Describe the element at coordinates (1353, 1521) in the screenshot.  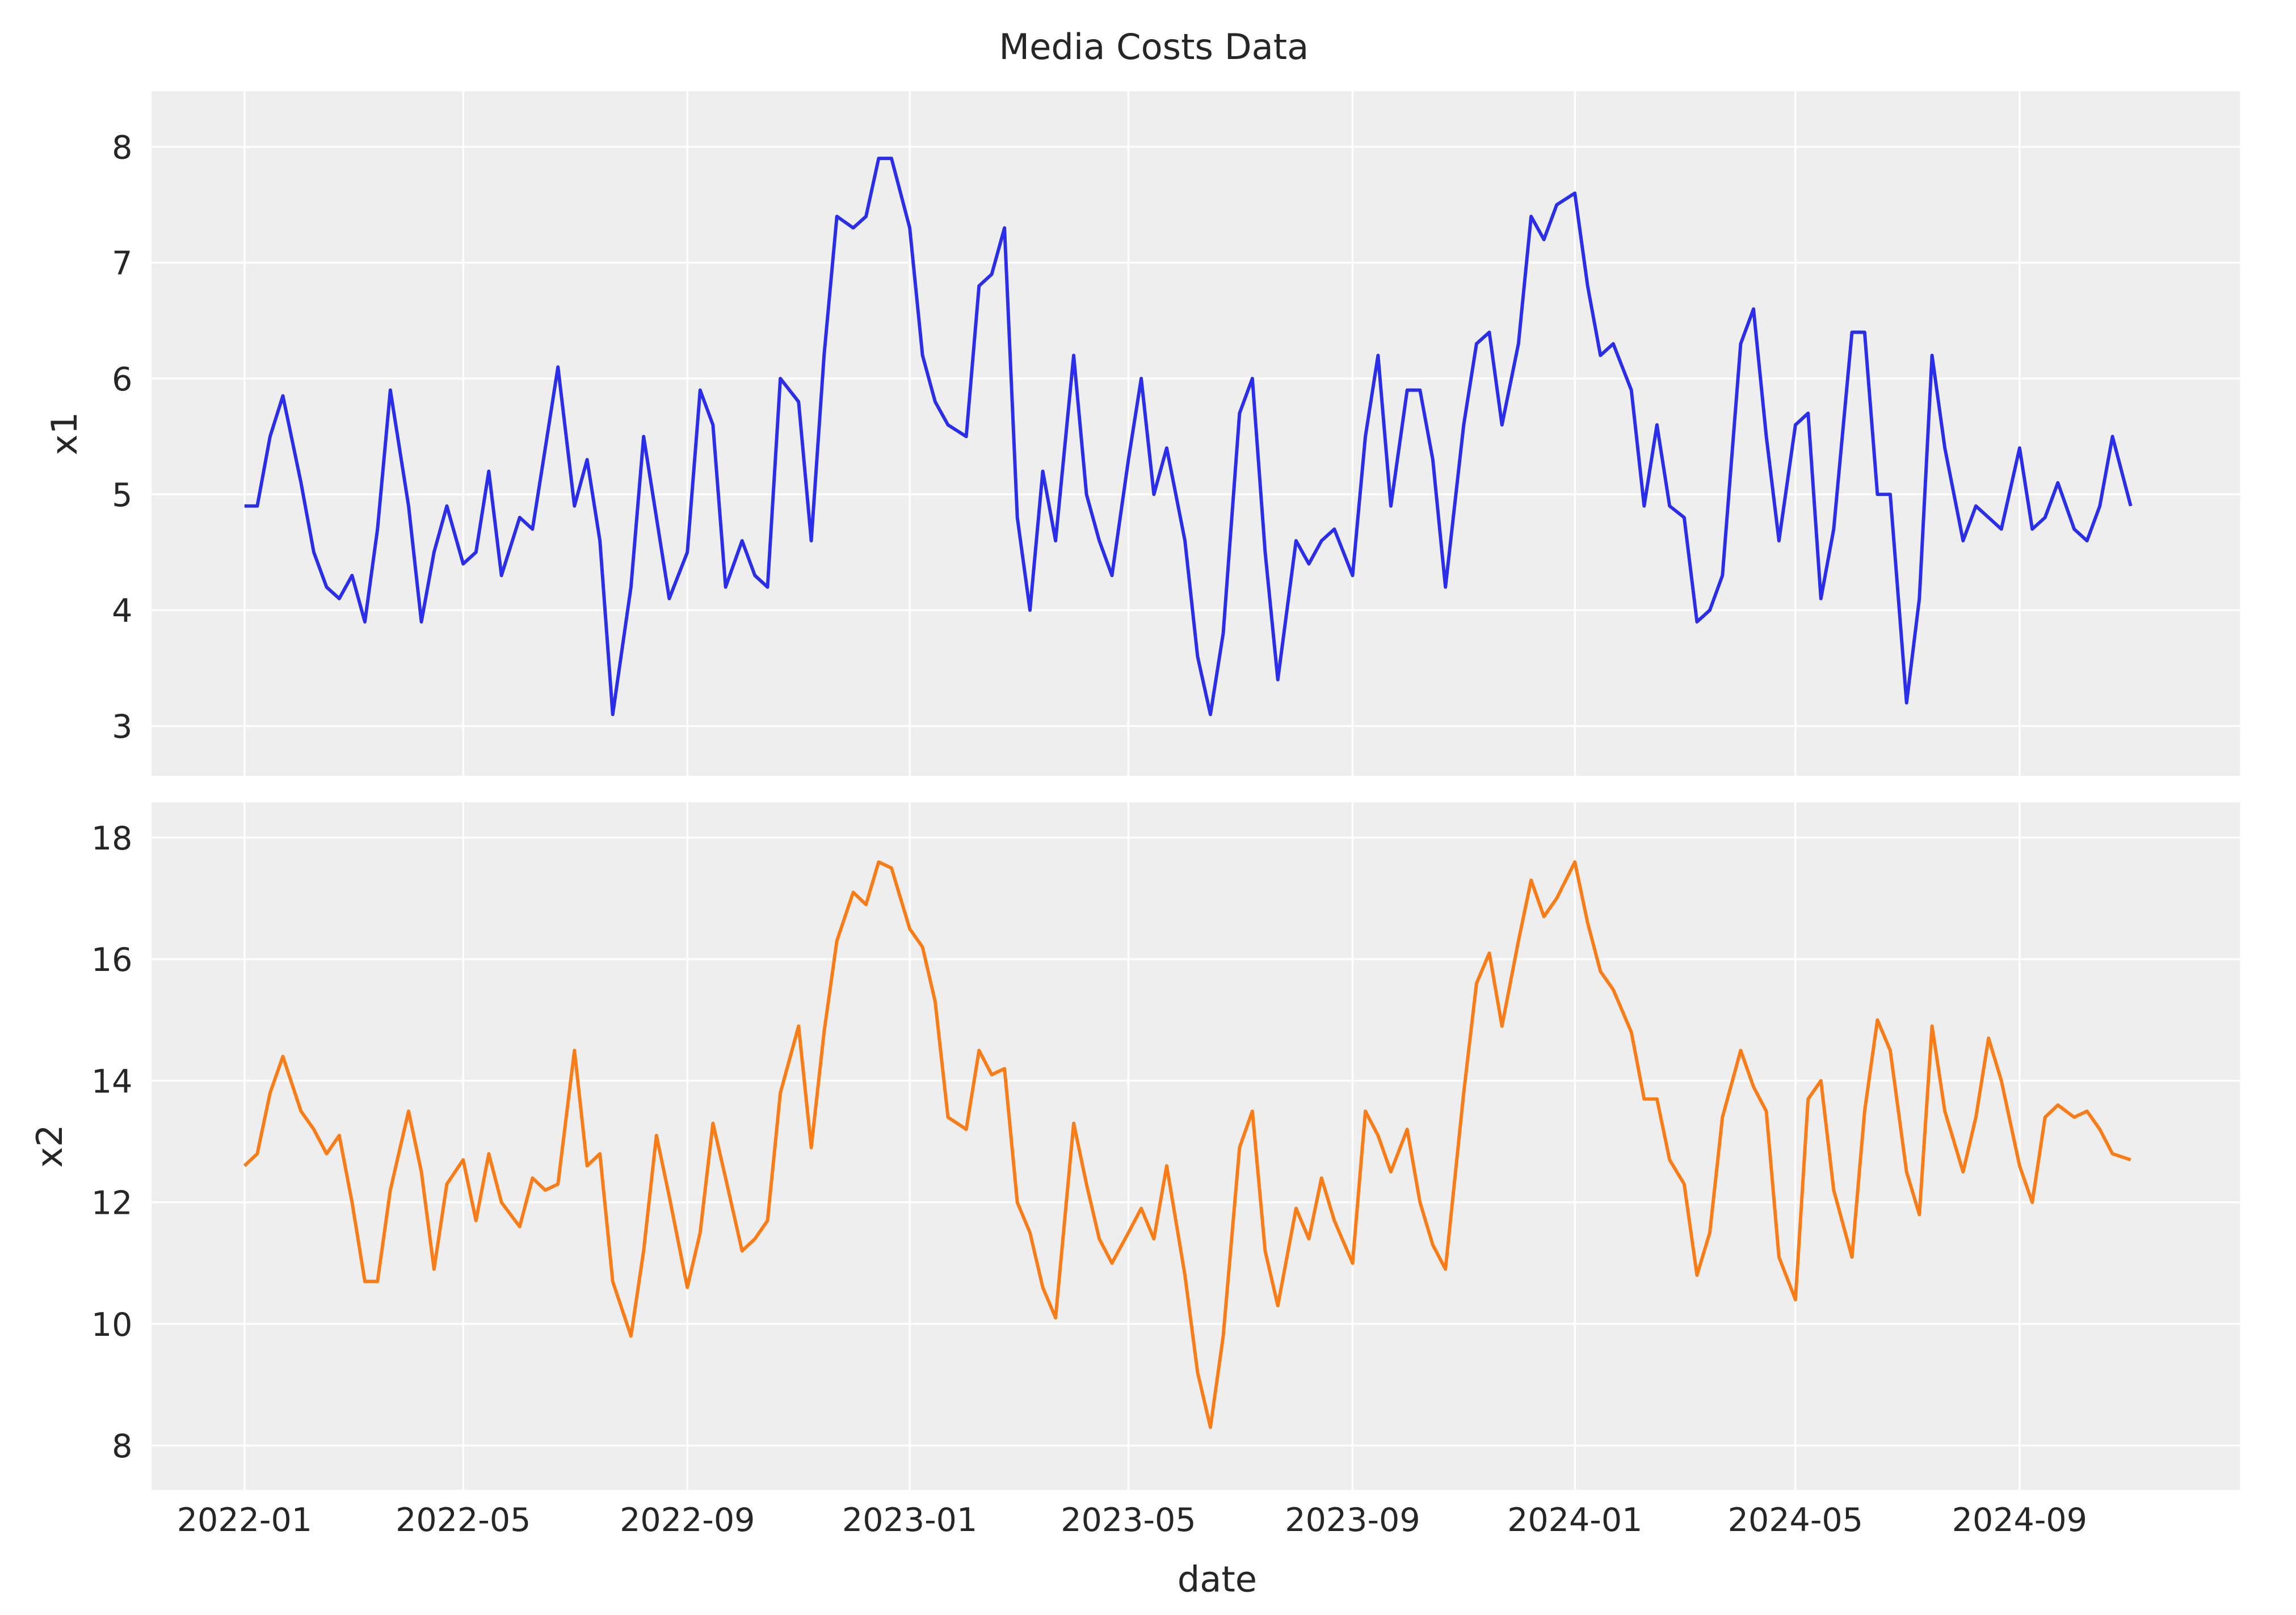
I see `x-tick-label: 2023-09` at that location.